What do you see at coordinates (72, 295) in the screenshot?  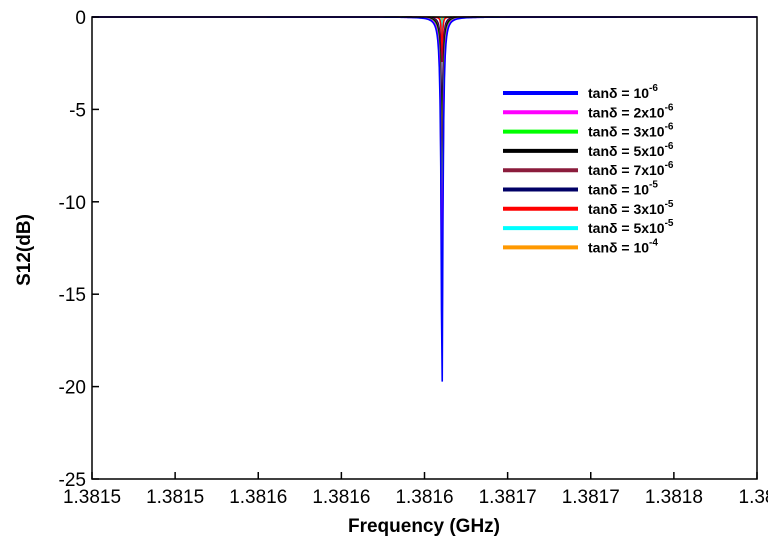 I see `y-tick-label: -15` at bounding box center [72, 295].